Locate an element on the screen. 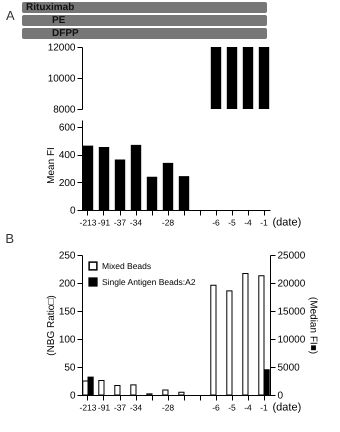  y2-tick-label: 25000 is located at coordinates (292, 256).